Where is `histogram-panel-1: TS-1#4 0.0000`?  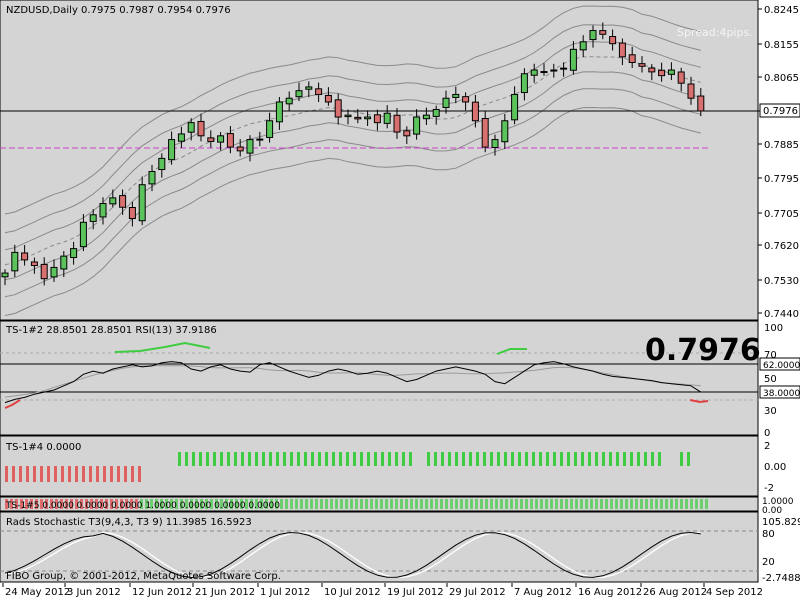
histogram-panel-1: TS-1#4 0.0000 is located at coordinates (379, 466).